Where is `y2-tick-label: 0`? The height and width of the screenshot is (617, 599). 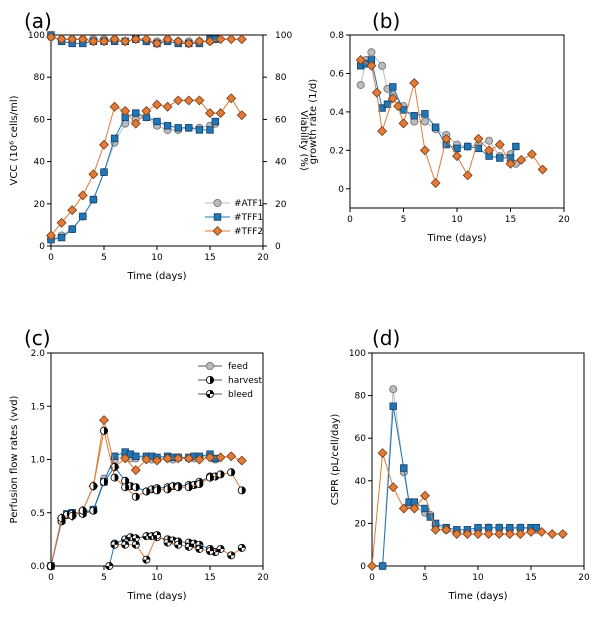
y2-tick-label: 0 is located at coordinates (278, 247).